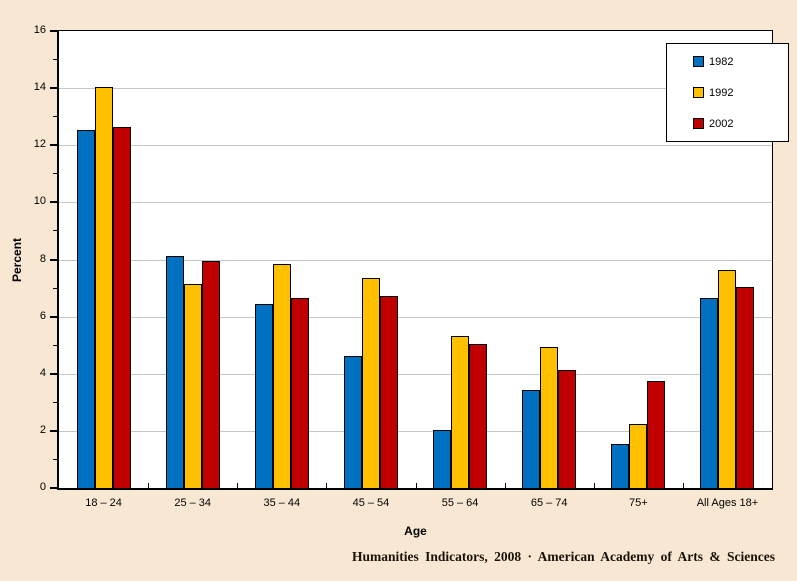  Describe the element at coordinates (415, 531) in the screenshot. I see `x-axis-title: Age` at that location.